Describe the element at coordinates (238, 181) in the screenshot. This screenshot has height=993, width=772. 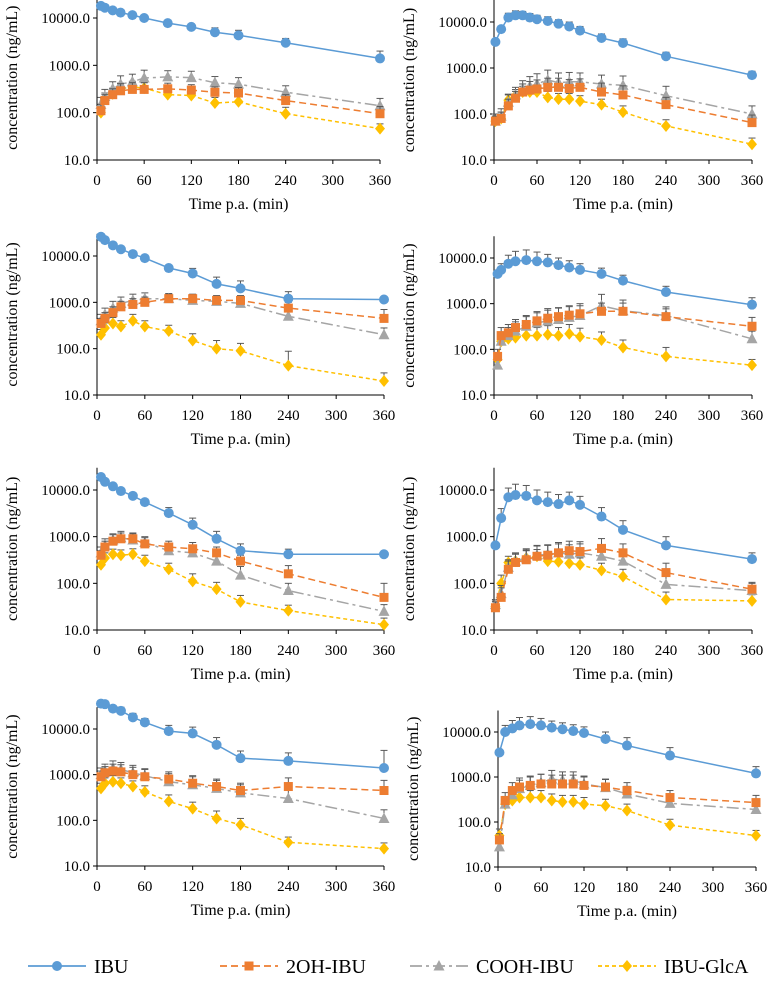
I see `x-tick-label: 180` at that location.